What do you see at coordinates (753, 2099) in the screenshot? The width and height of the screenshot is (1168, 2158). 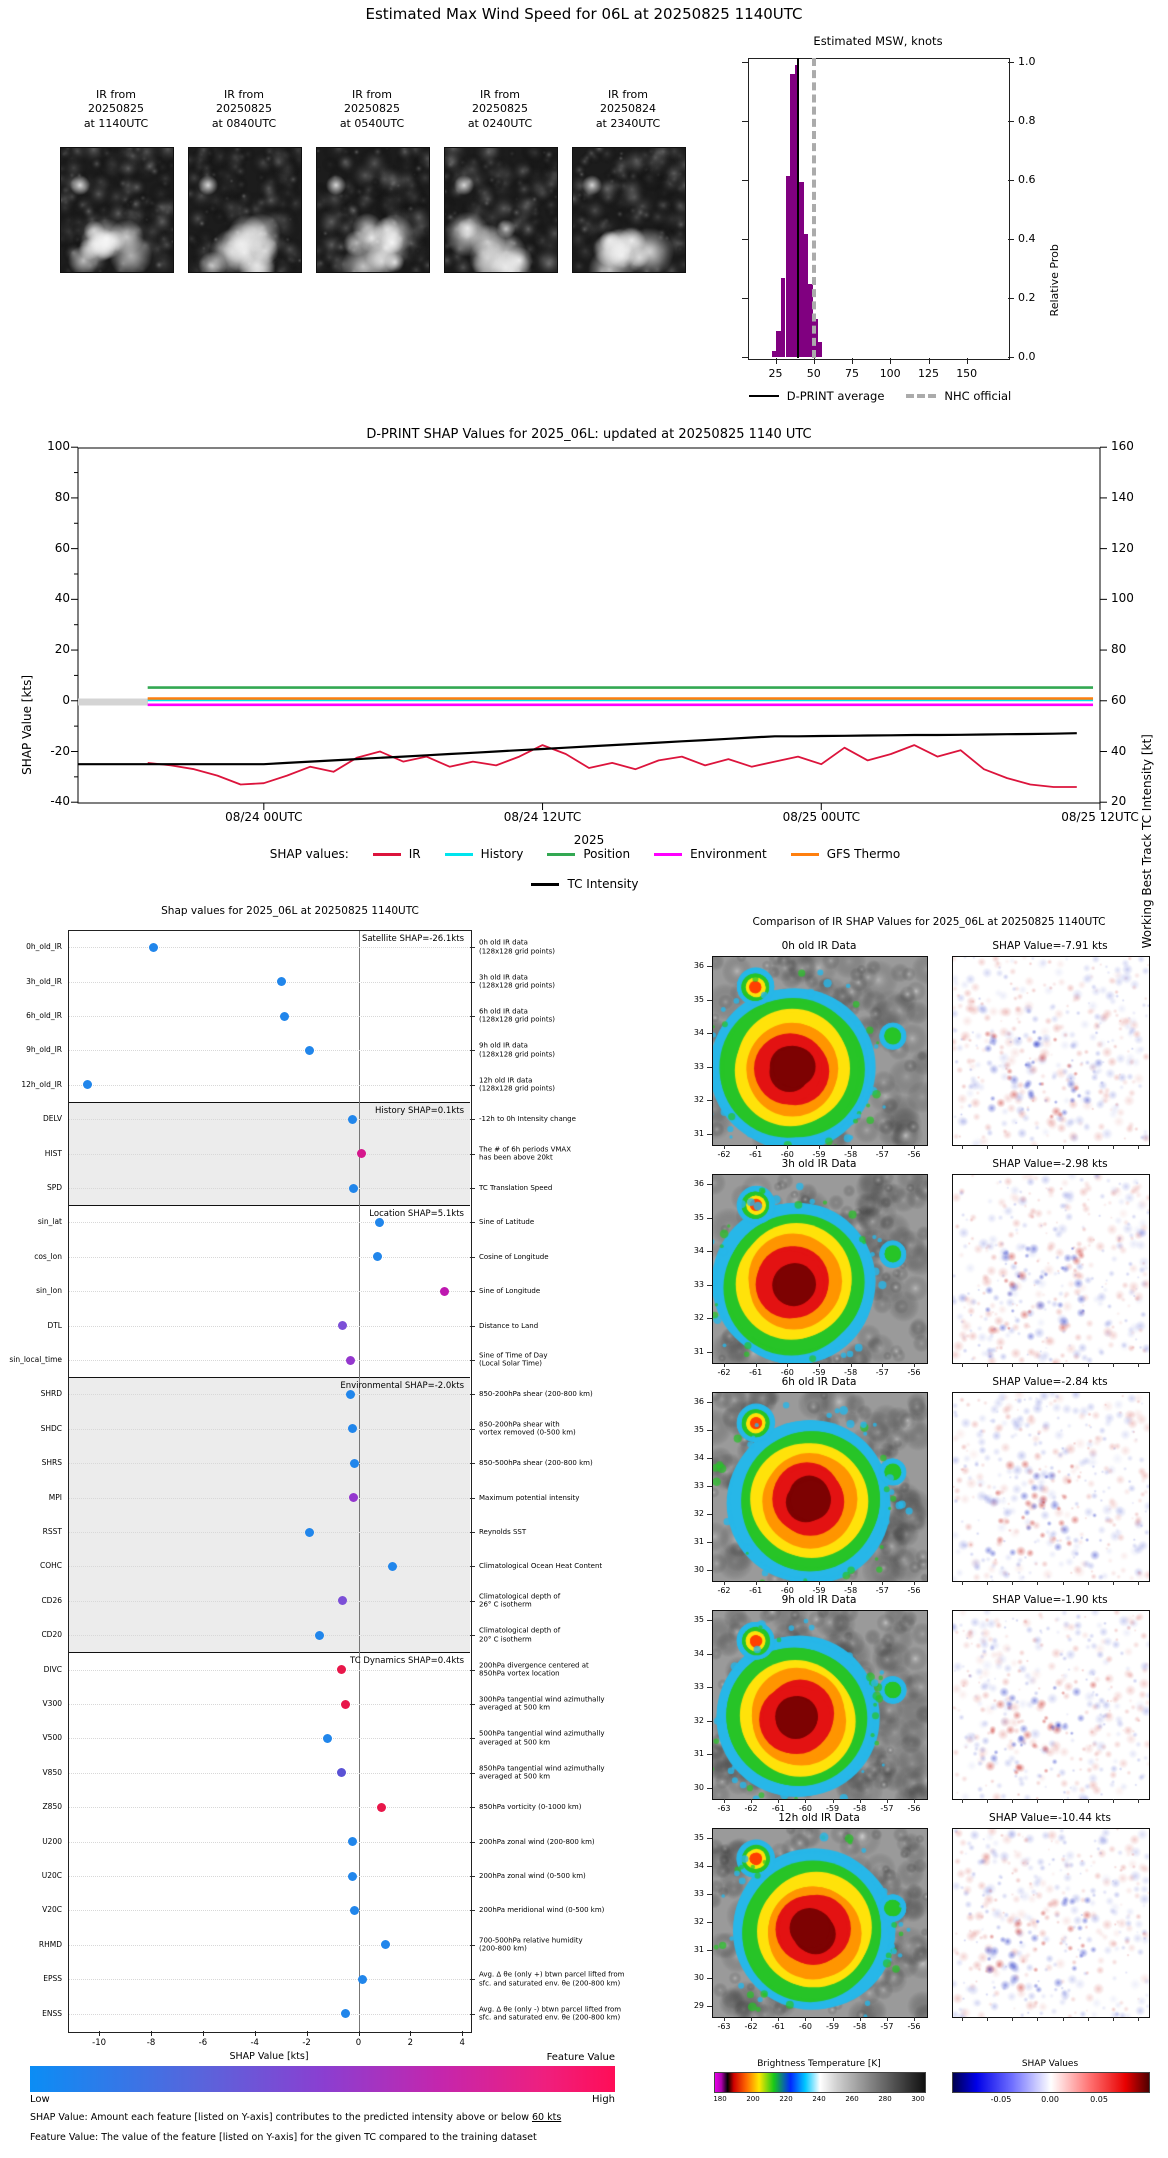 I see `bt-colorbar-tick-label: 200` at bounding box center [753, 2099].